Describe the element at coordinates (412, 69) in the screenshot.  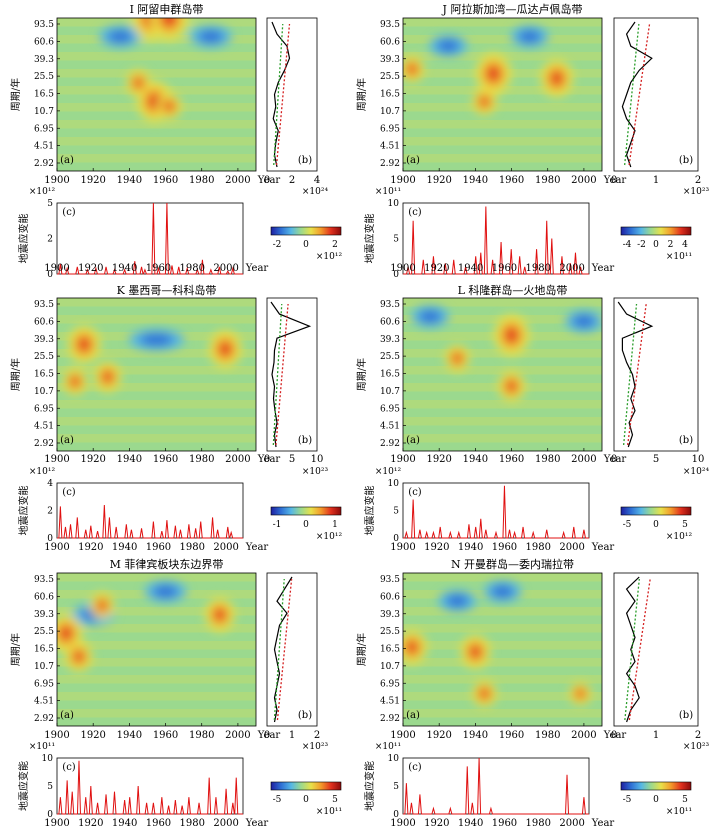
I see `panel-J-hot-core` at that location.